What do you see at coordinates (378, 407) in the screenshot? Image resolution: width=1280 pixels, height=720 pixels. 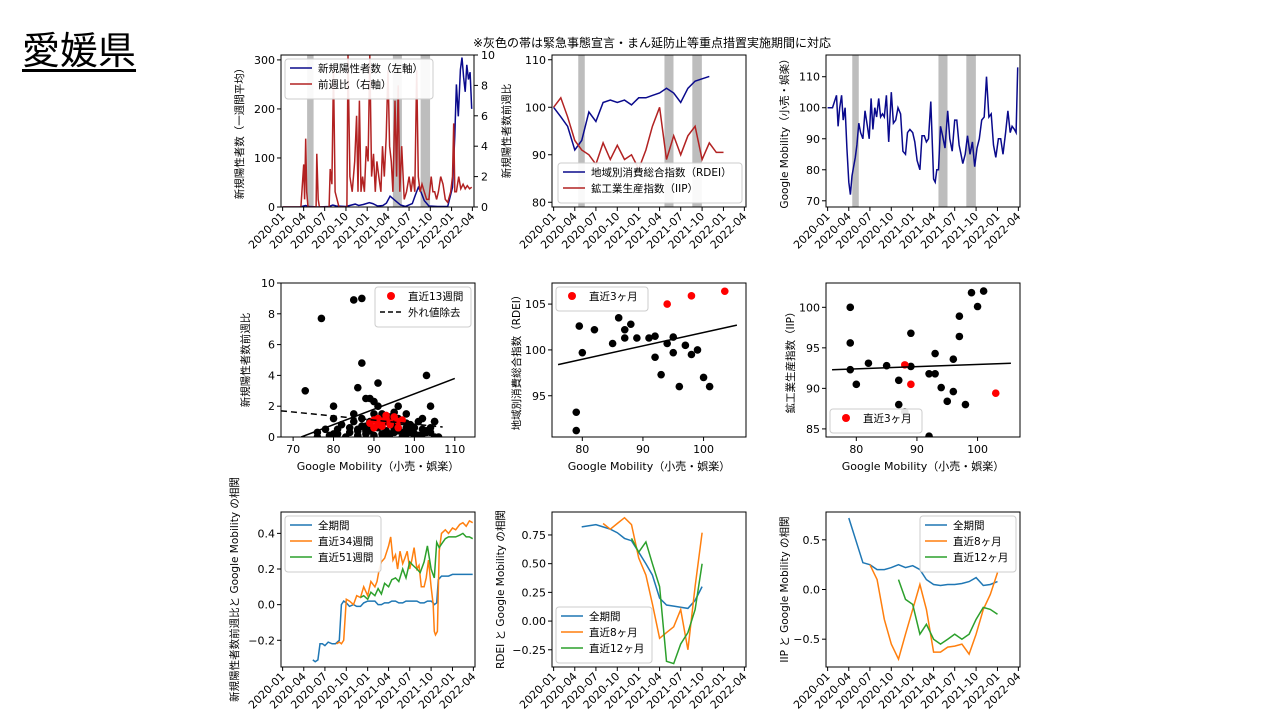 I see `regression-line` at bounding box center [378, 407].